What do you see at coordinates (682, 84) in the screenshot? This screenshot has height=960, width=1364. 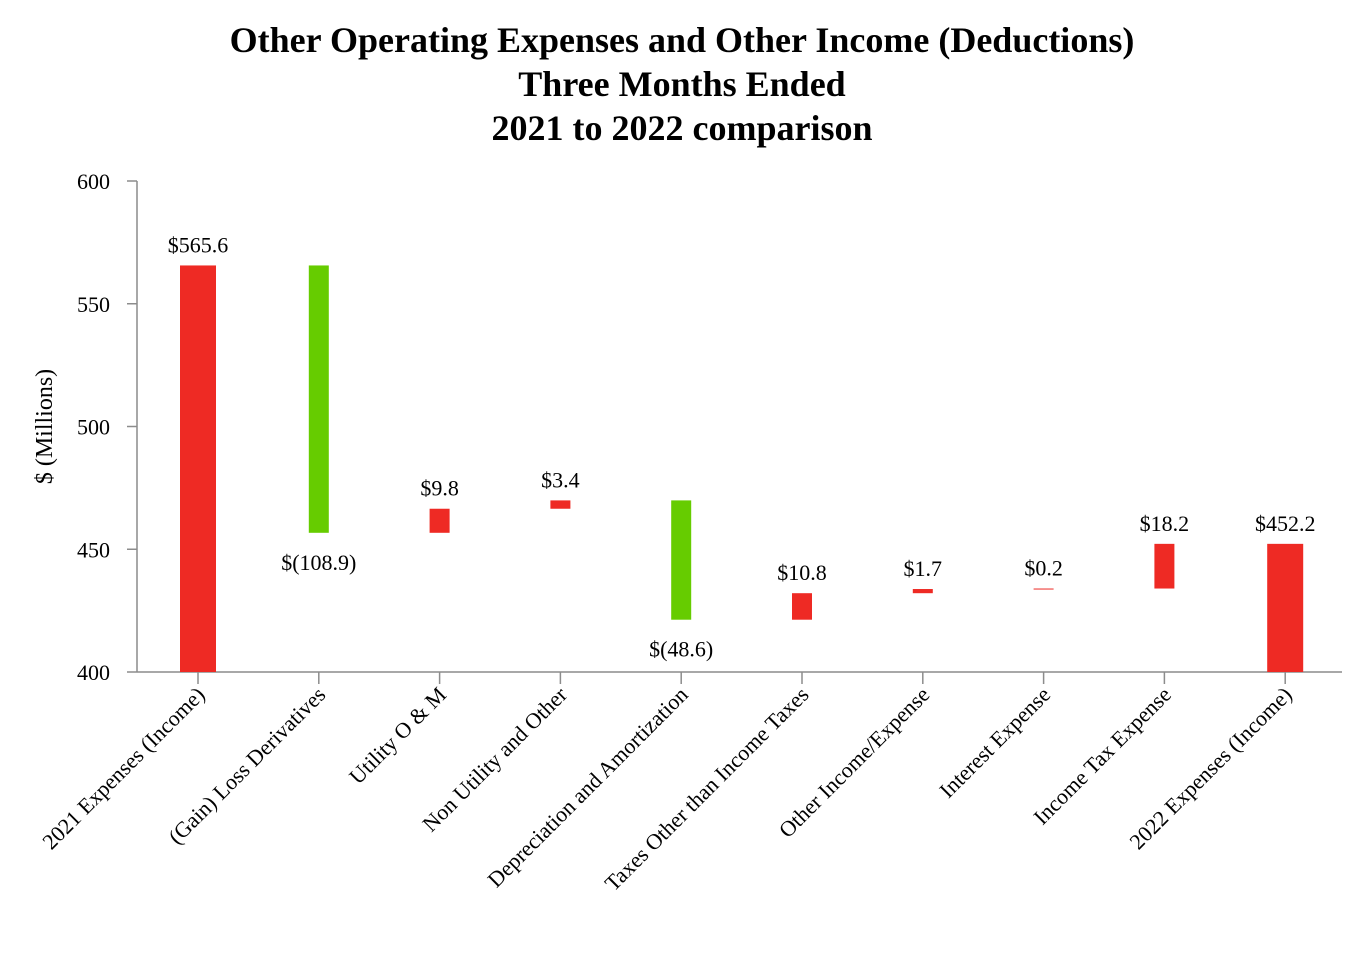 I see `chart-title-line-2: Three Months Ended` at bounding box center [682, 84].